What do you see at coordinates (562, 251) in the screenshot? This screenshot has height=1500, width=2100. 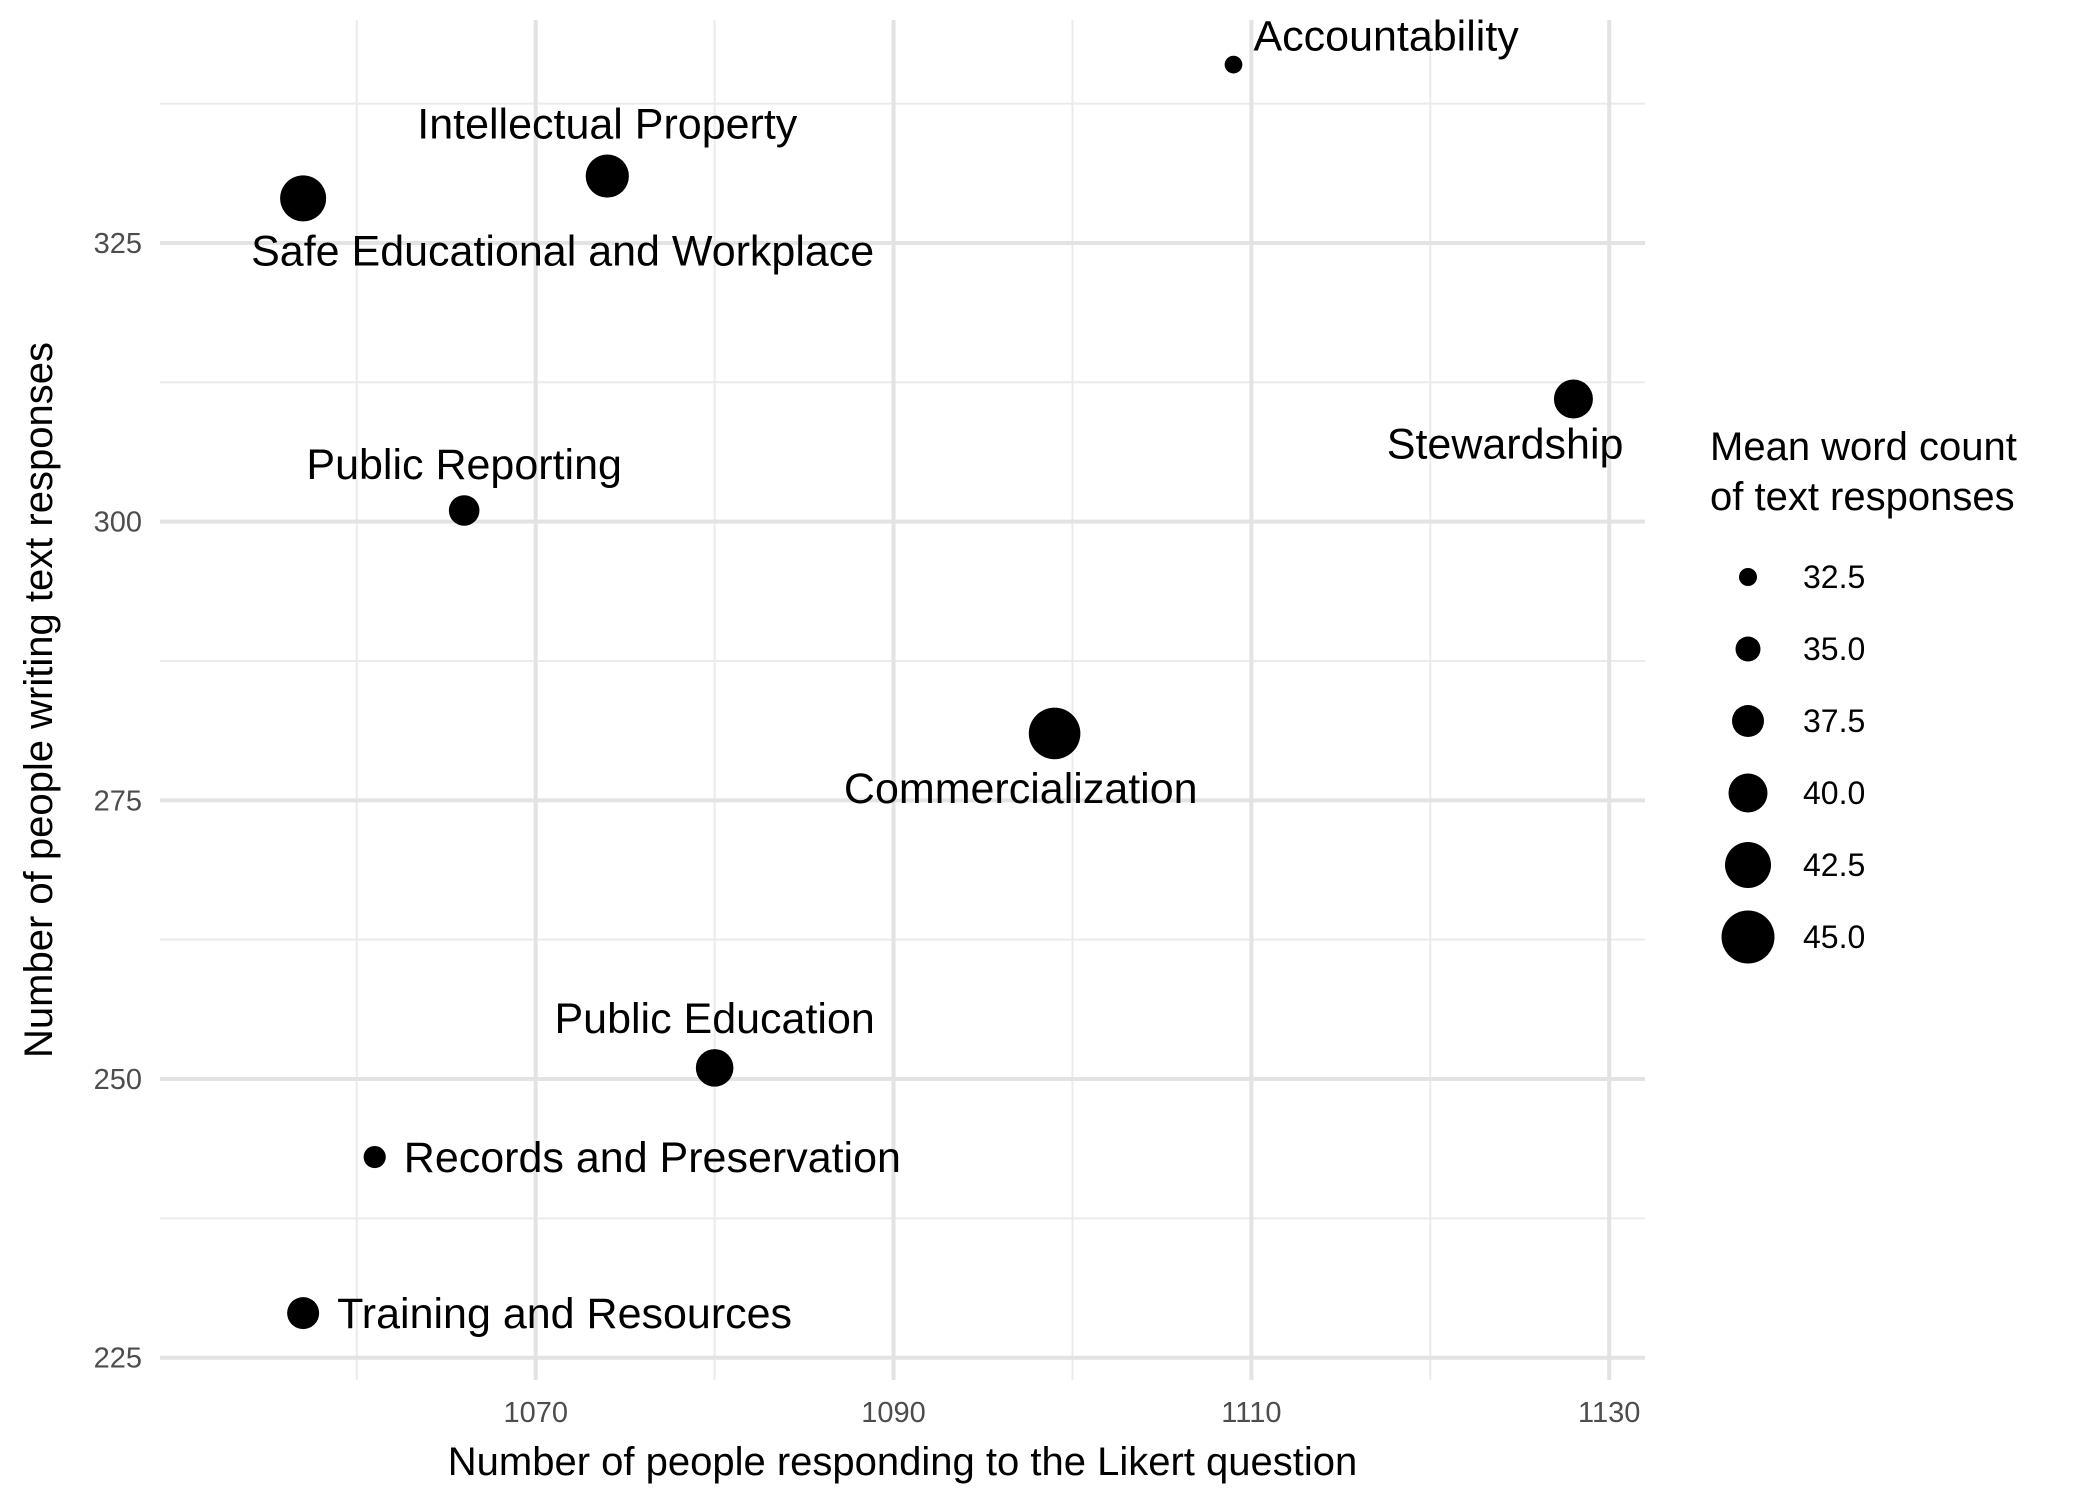 I see `point-label: Safe Educational and Workplace` at bounding box center [562, 251].